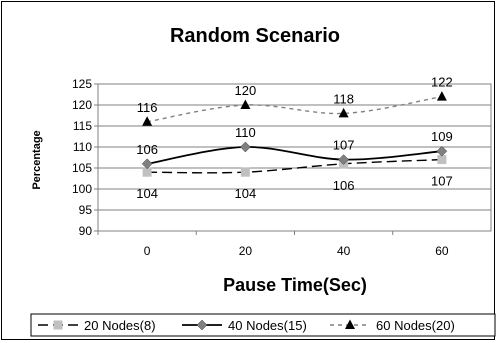 This screenshot has width=498, height=343. I want to click on data-label: 116, so click(147, 107).